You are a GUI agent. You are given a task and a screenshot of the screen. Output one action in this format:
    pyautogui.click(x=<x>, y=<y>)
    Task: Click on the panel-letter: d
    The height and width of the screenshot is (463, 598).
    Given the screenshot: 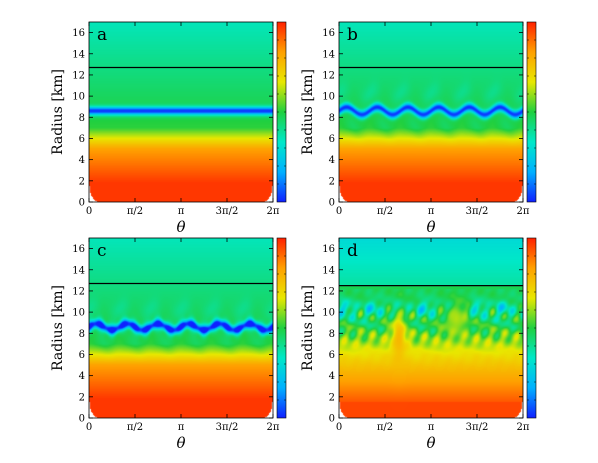 What is the action you would take?
    pyautogui.click(x=352, y=251)
    